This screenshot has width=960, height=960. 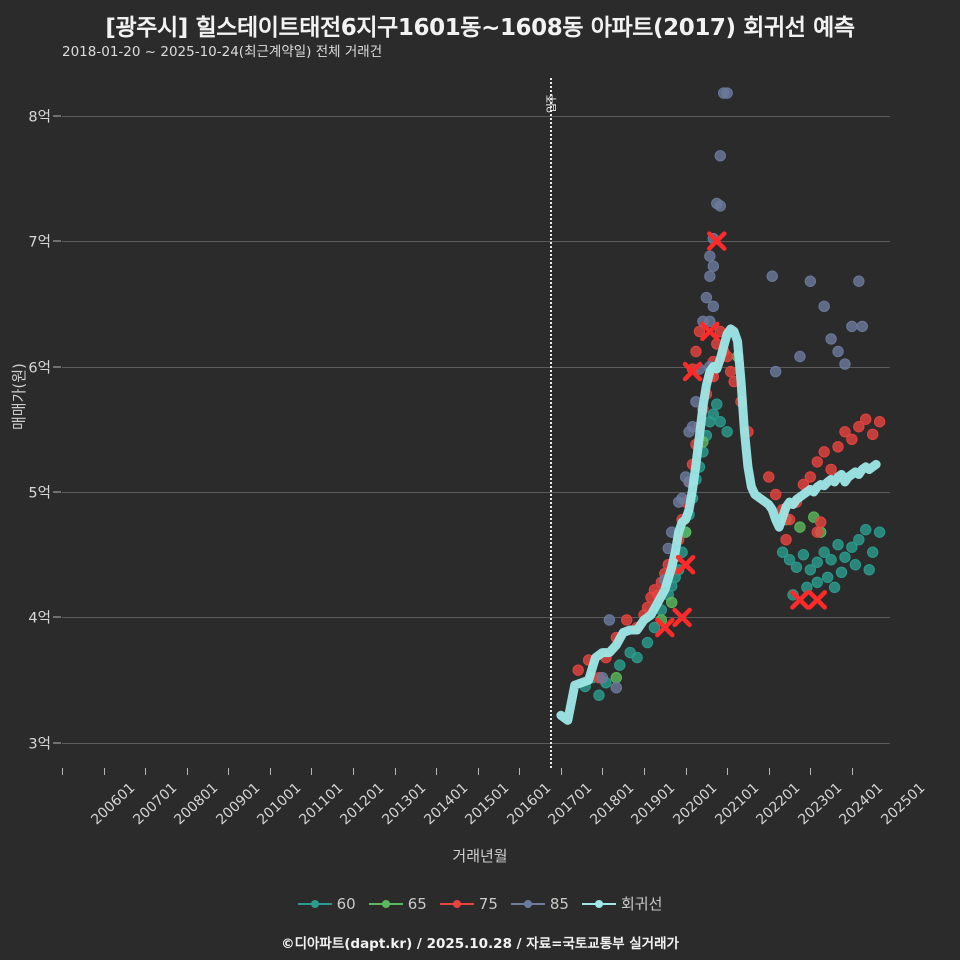 What do you see at coordinates (39, 744) in the screenshot?
I see `y-axis-tick-label: 3억` at bounding box center [39, 744].